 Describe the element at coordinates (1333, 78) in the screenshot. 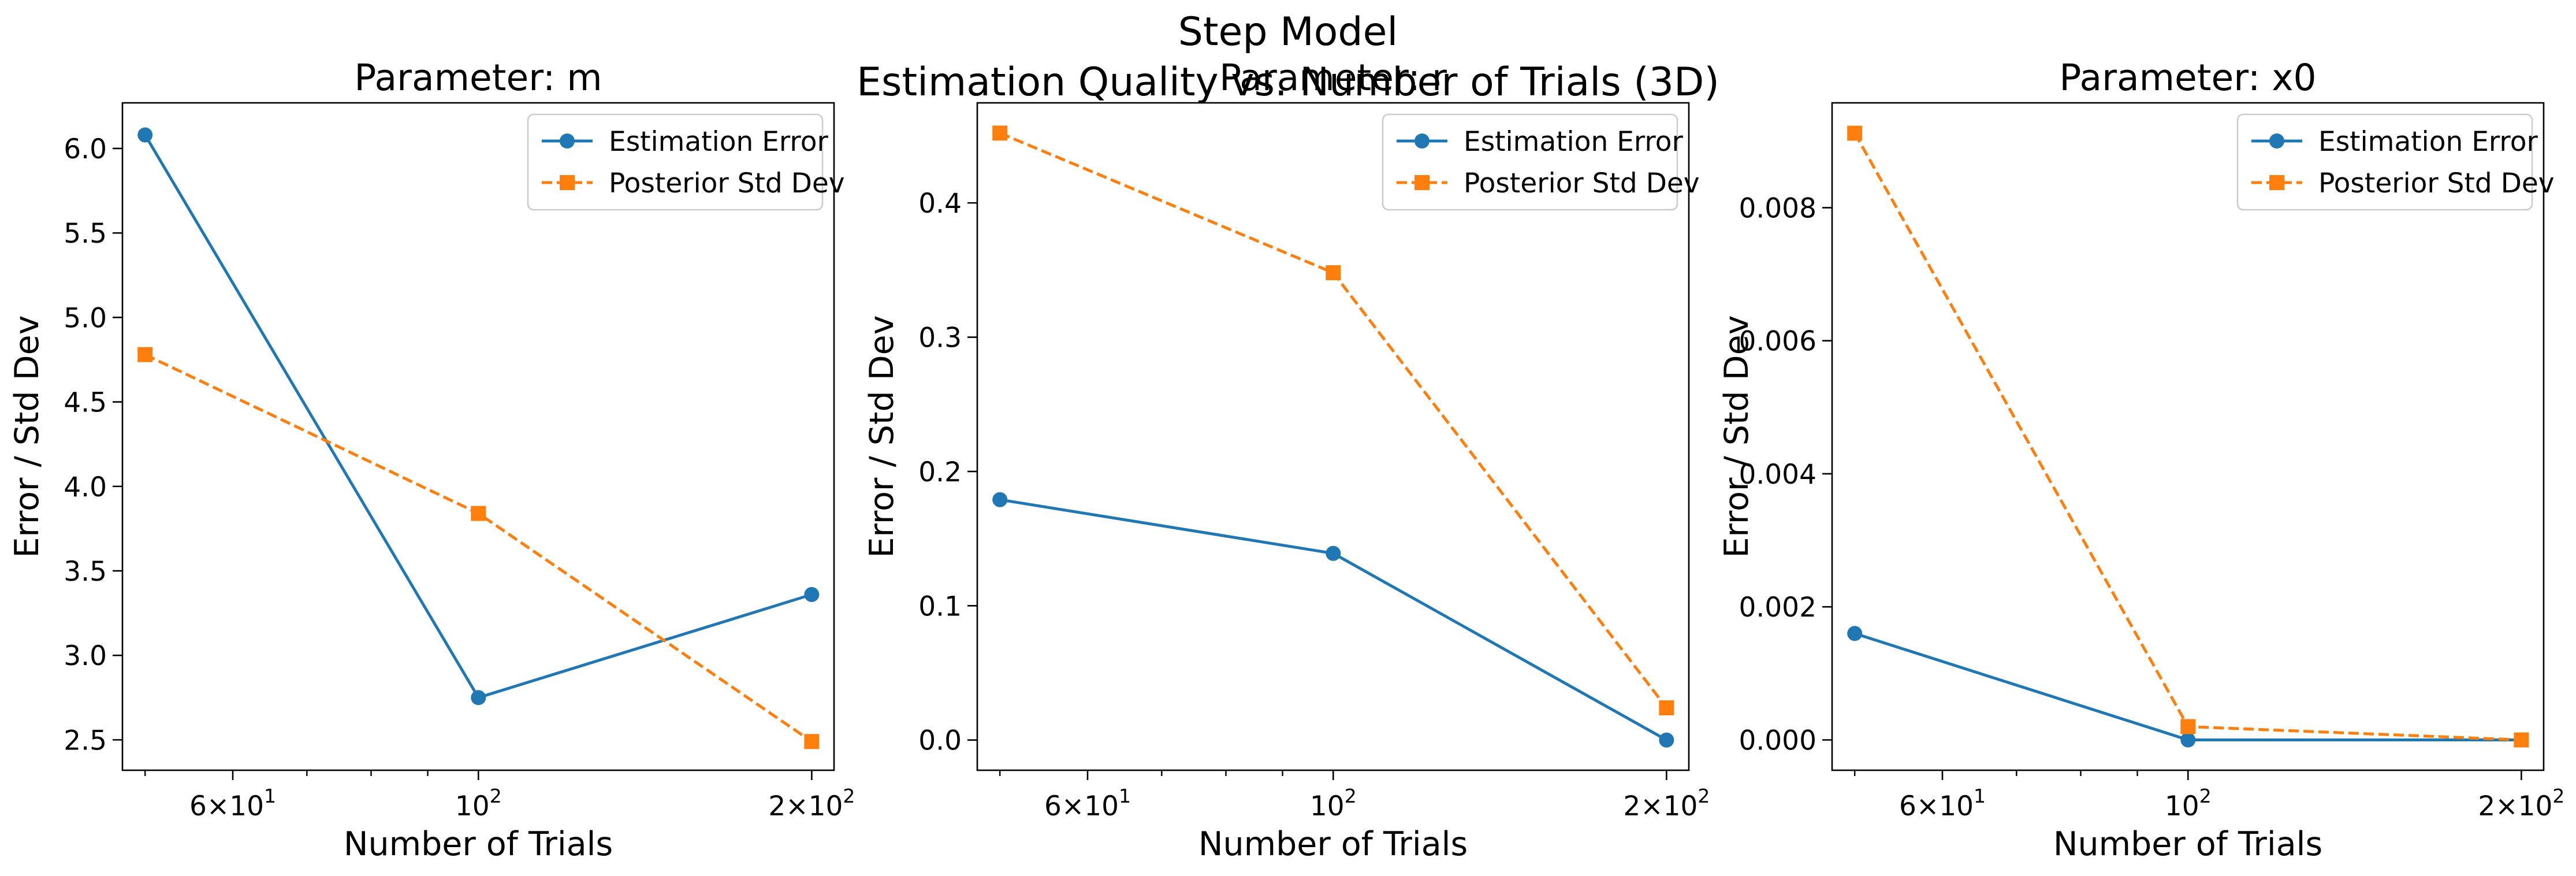

I see `subplot-title: Parameter: r` at that location.